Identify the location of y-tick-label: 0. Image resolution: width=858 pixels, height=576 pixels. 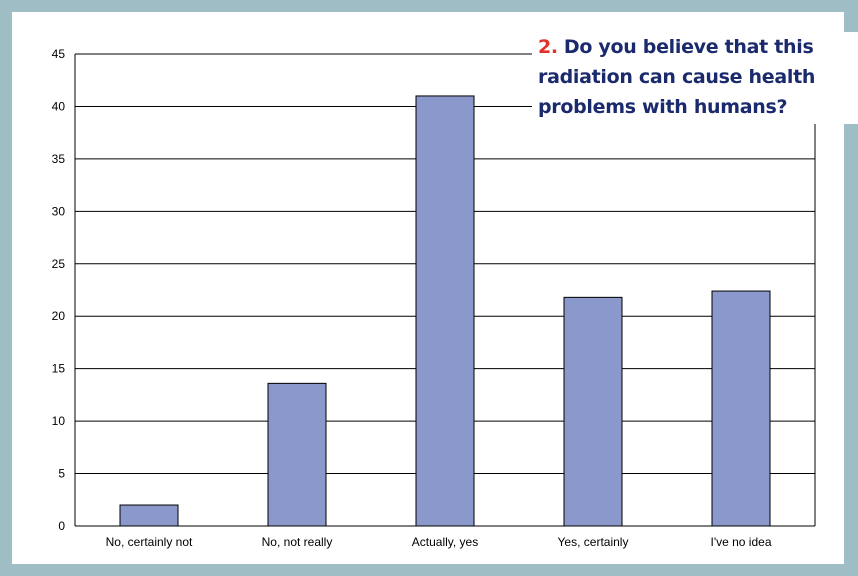
(61, 526).